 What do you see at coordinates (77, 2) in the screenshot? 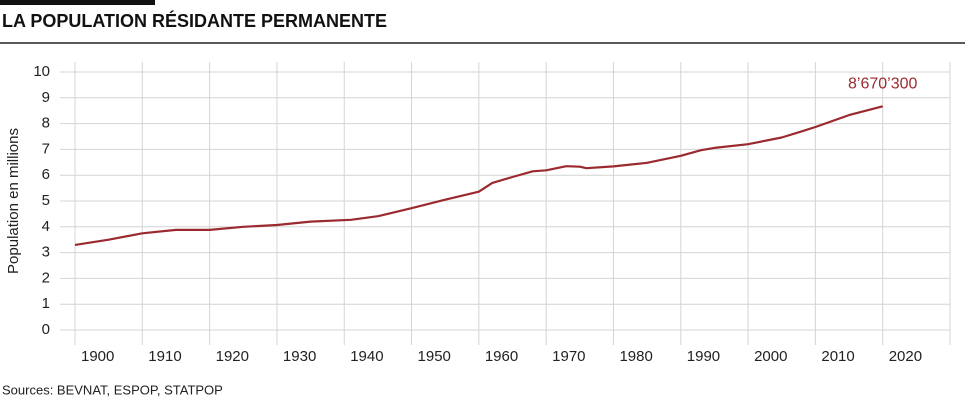
I see `title-bar` at bounding box center [77, 2].